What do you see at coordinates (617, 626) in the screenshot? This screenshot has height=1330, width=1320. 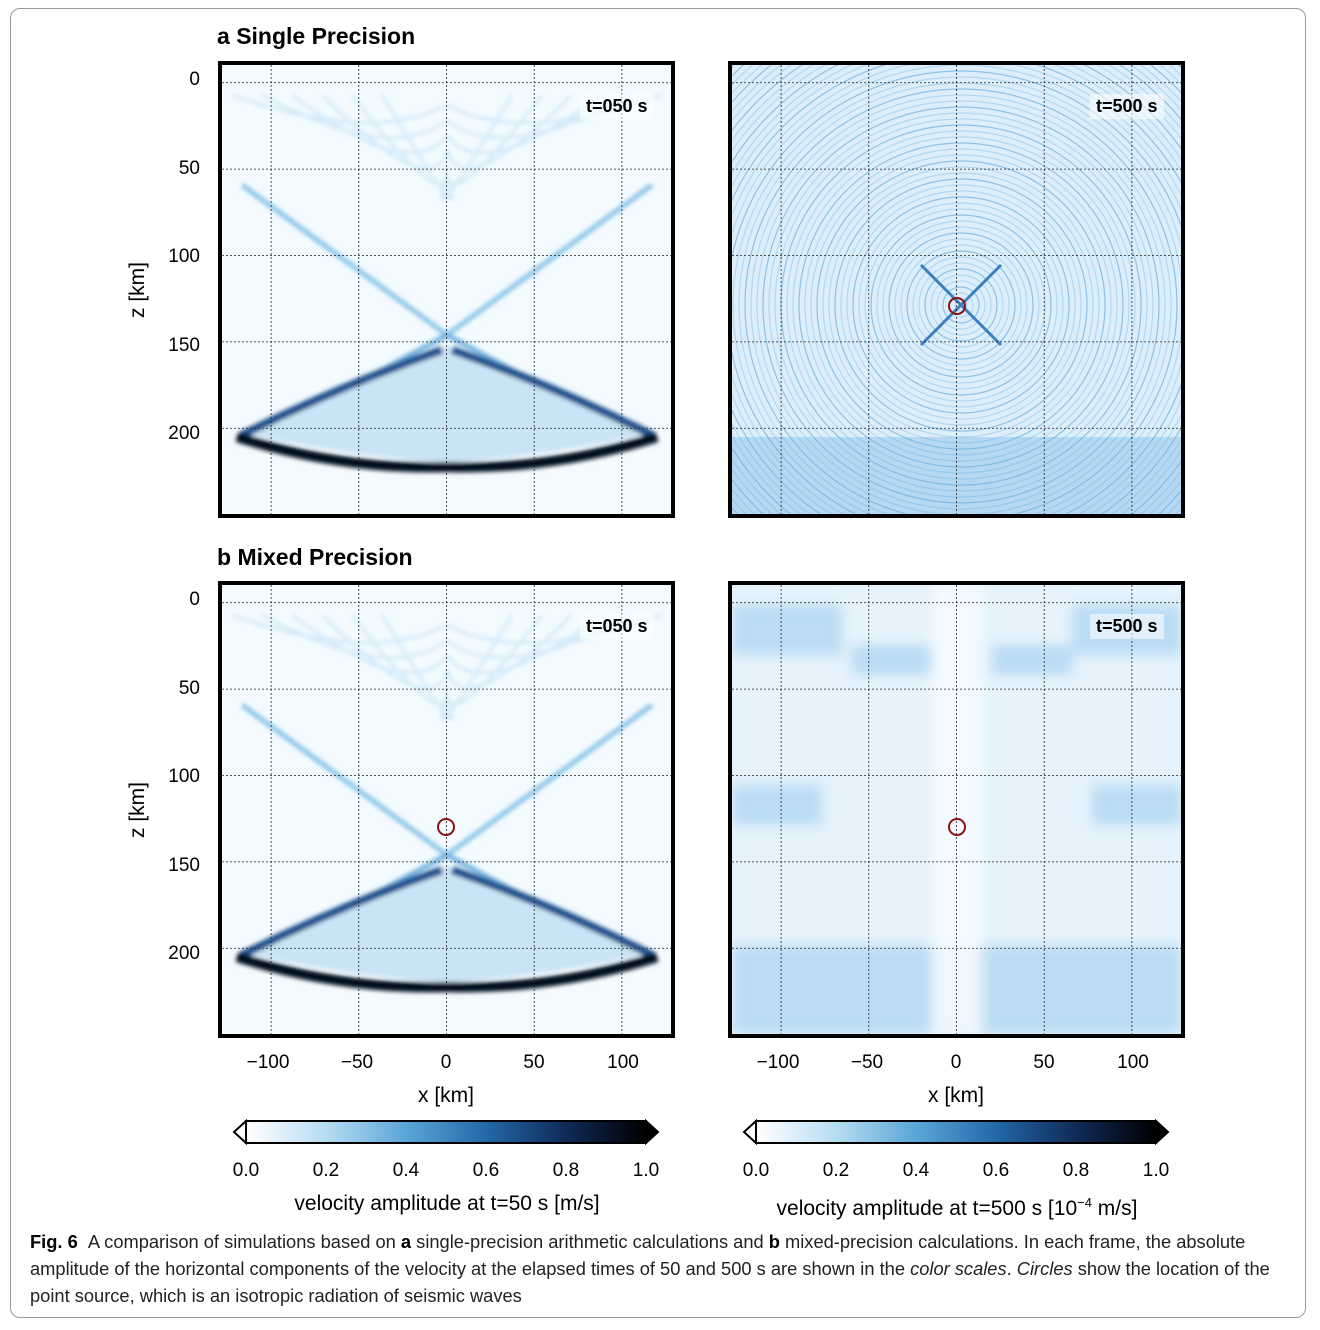 I see `time-label-b-left: t=050 s` at bounding box center [617, 626].